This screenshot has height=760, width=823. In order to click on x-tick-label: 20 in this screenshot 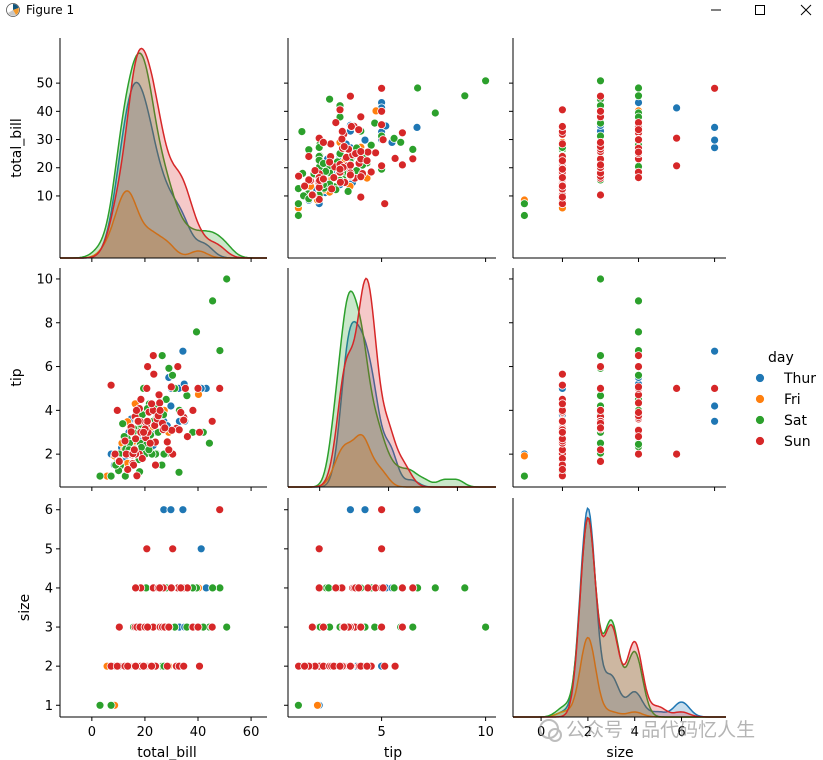, I will do `click(145, 732)`.